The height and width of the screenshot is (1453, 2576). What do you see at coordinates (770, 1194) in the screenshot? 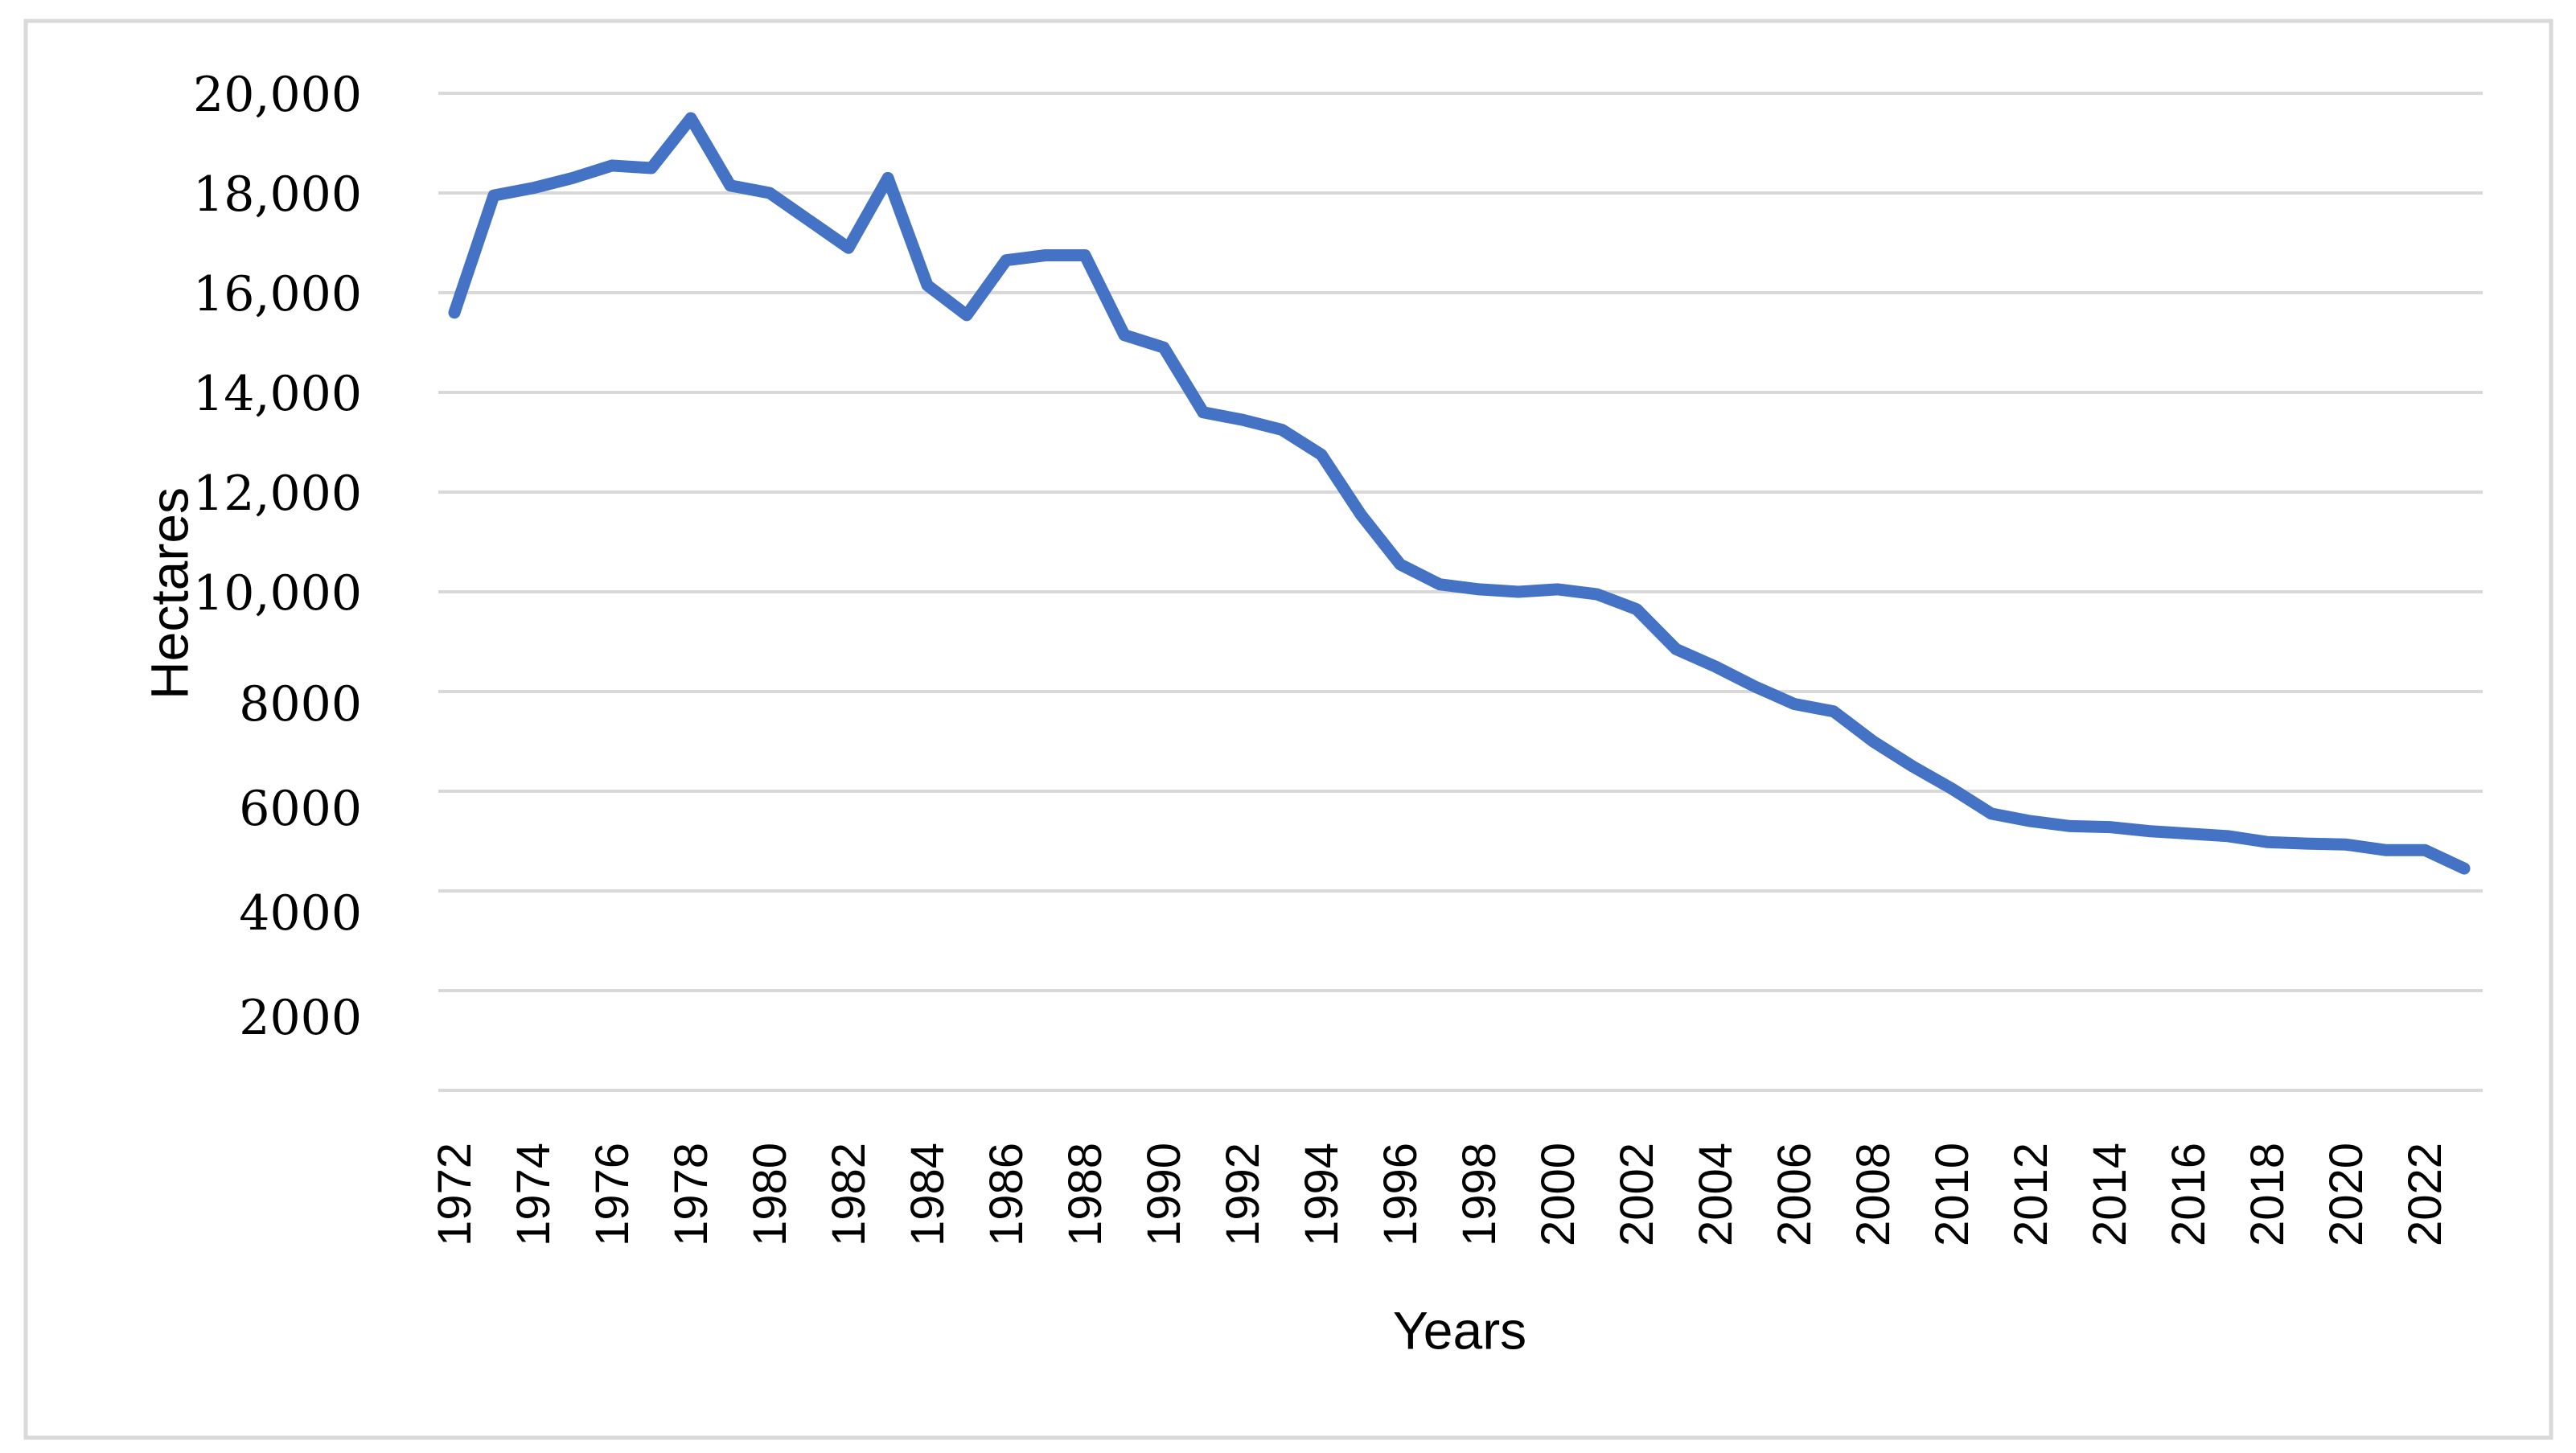
I see `x-tick-label: 1980` at bounding box center [770, 1194].